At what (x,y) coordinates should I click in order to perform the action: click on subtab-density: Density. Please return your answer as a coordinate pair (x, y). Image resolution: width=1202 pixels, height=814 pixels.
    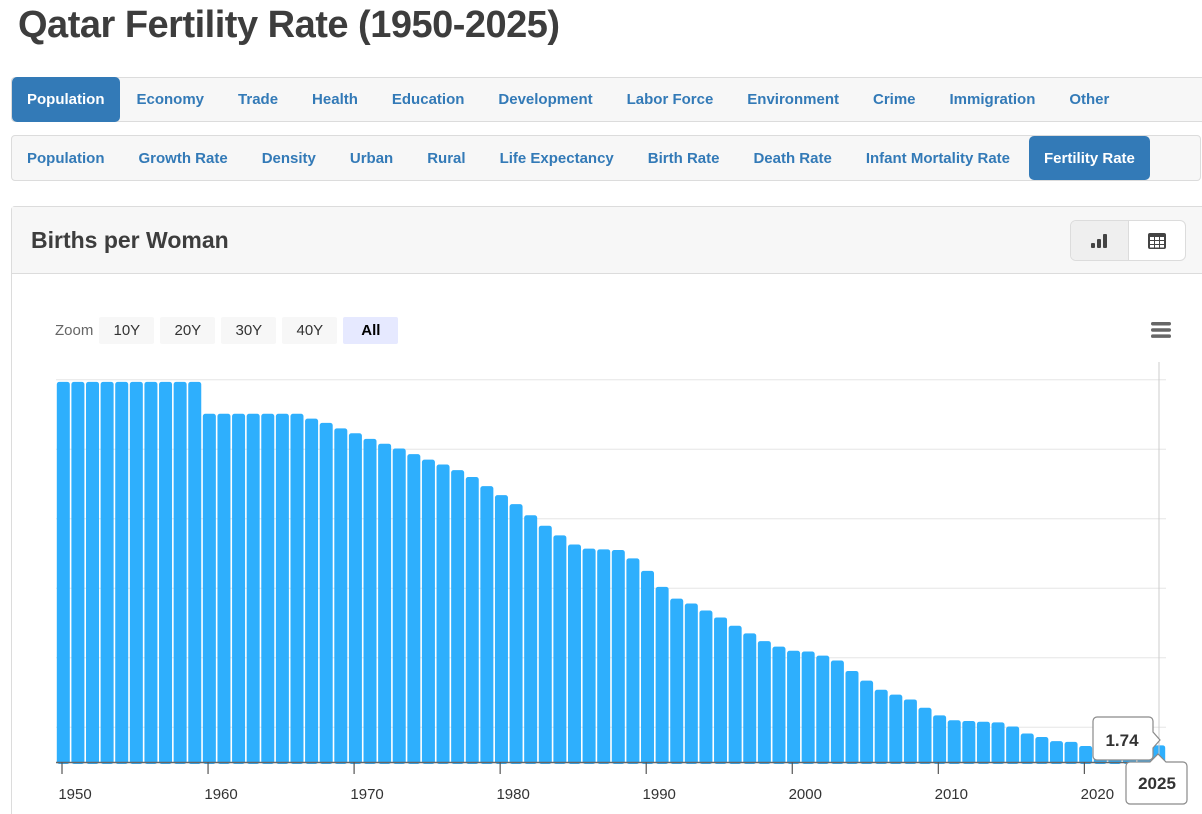
    Looking at the image, I should click on (288, 158).